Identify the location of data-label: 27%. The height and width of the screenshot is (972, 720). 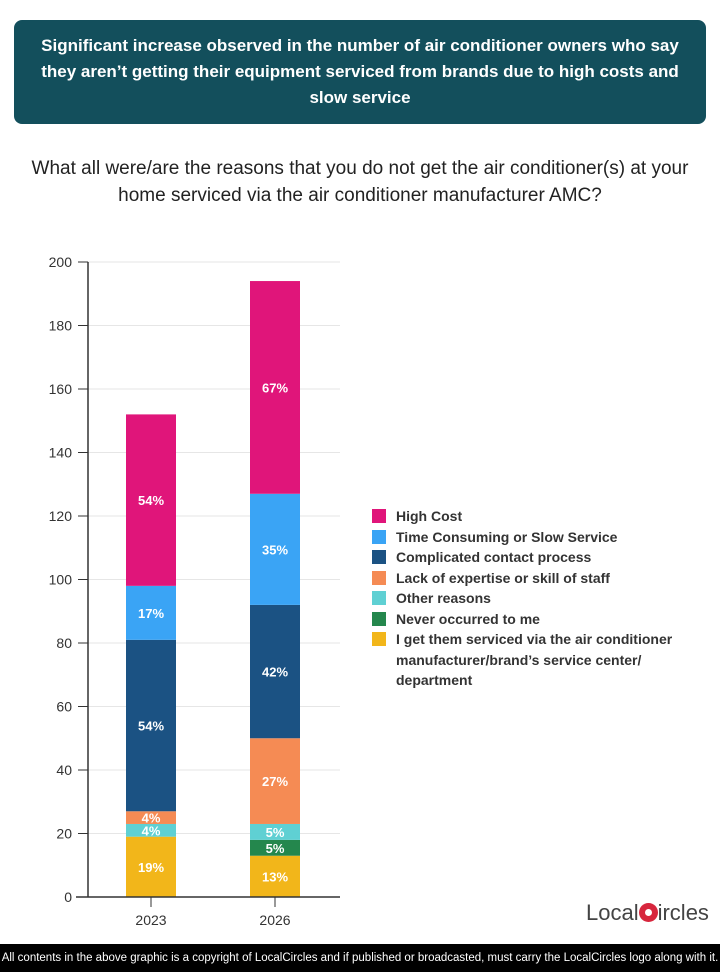
(275, 781).